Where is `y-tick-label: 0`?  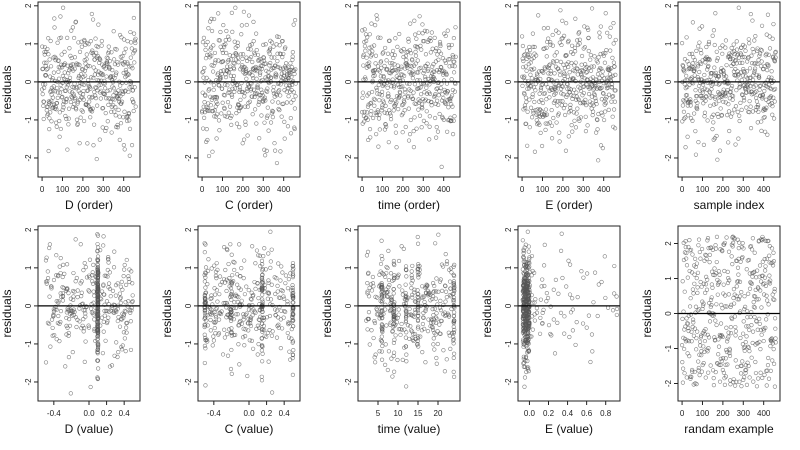 y-tick-label: 0 is located at coordinates (668, 313).